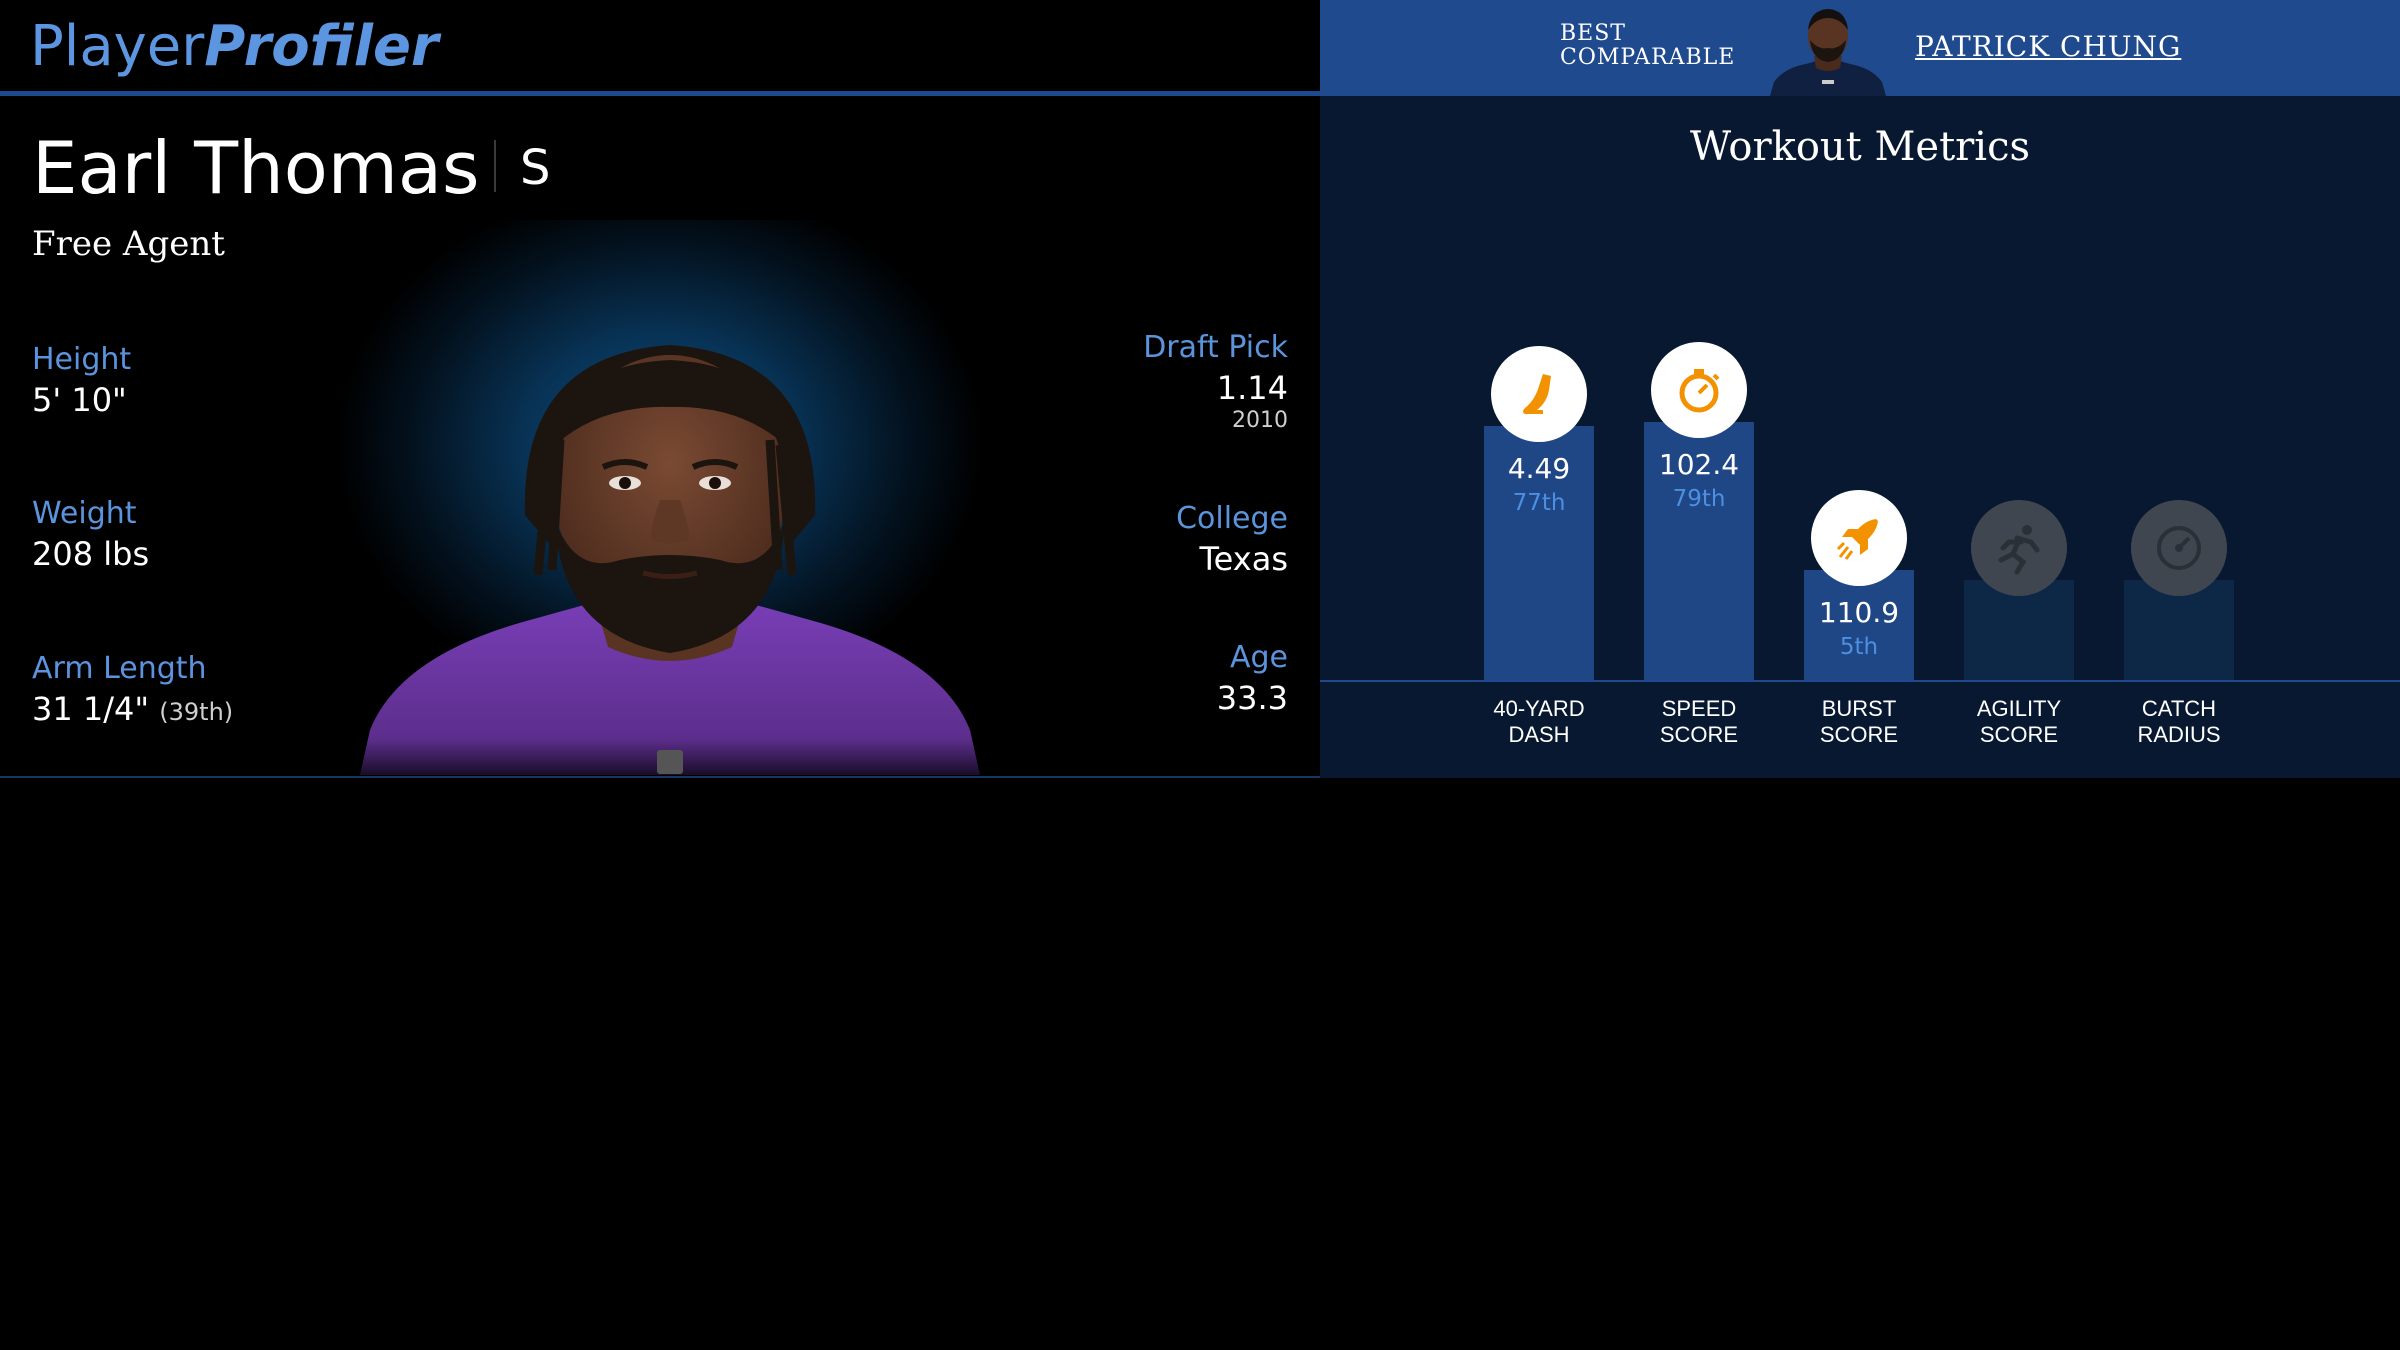  What do you see at coordinates (2179, 708) in the screenshot?
I see `metric-label-line1: CATCH` at bounding box center [2179, 708].